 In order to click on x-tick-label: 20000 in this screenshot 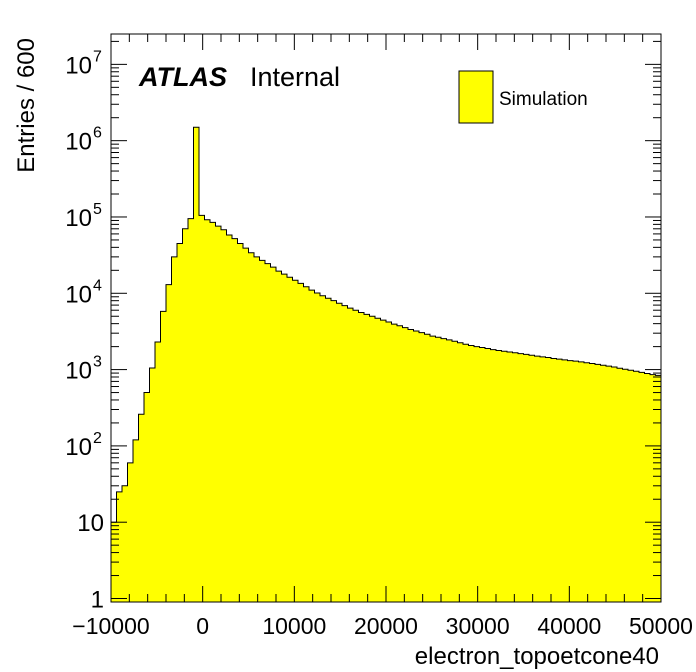, I will do `click(386, 626)`.